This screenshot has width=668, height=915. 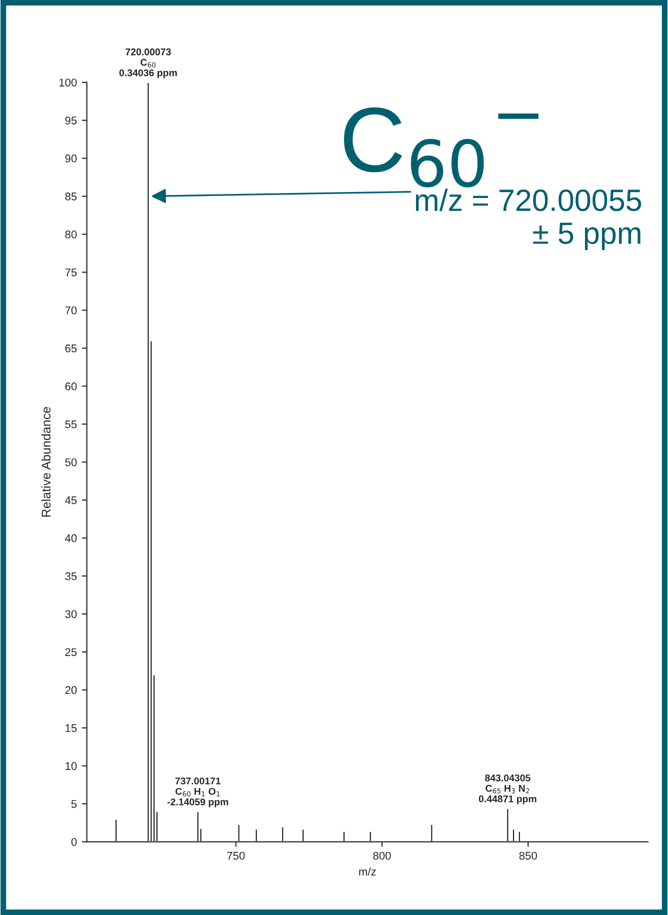 What do you see at coordinates (71, 272) in the screenshot?
I see `y-tick-label: 75` at bounding box center [71, 272].